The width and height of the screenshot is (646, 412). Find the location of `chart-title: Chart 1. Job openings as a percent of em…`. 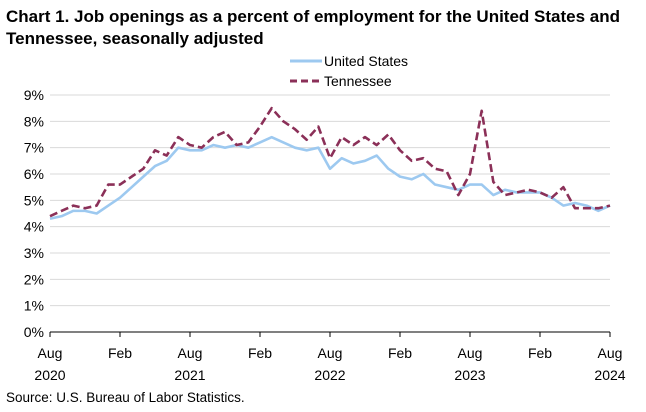

chart-title: Chart 1. Job openings as a percent of em… is located at coordinates (313, 27).